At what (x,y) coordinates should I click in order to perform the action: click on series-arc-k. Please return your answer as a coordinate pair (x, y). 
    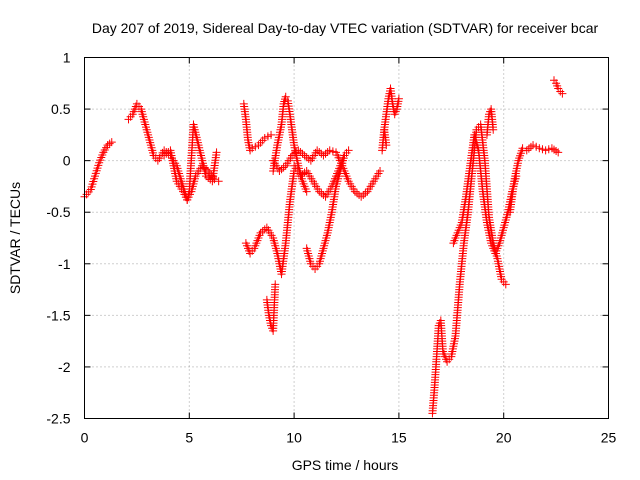
    Looking at the image, I should click on (391, 109).